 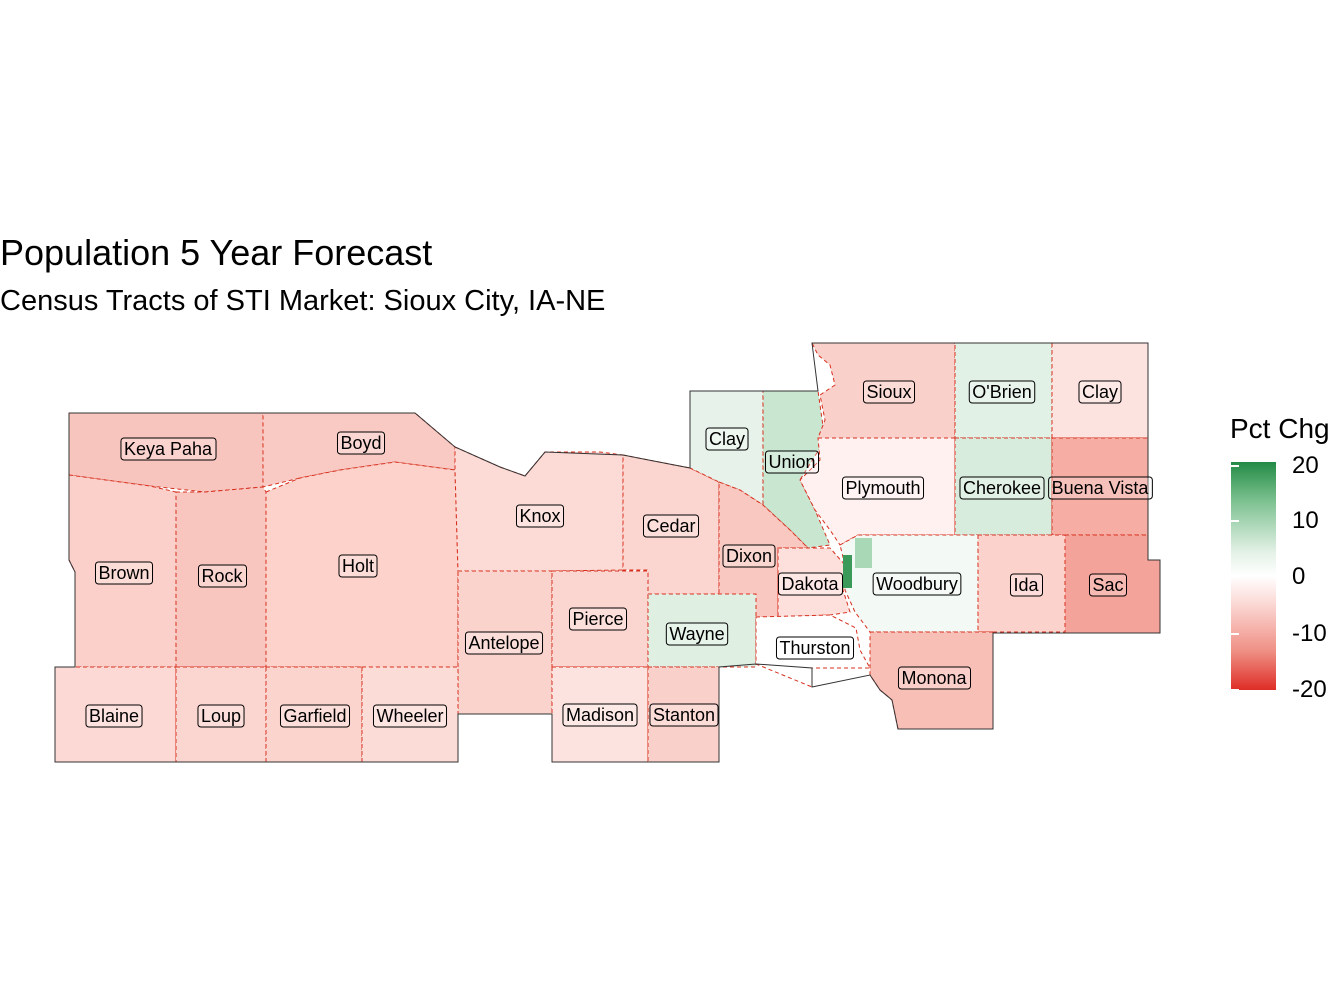 I want to click on legend-tick-label: -20, so click(x=1309, y=689).